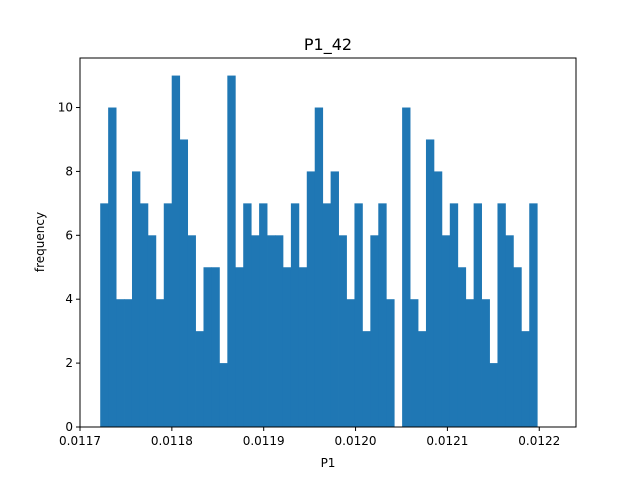  I want to click on y-tick-label: 4, so click(69, 299).